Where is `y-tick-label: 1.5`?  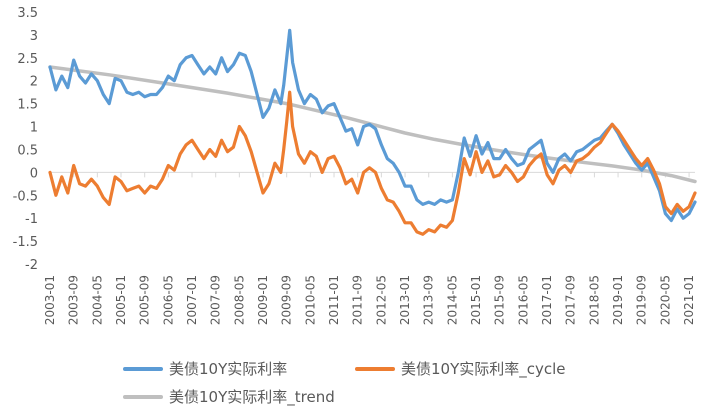
y-tick-label: 1.5 is located at coordinates (27, 105).